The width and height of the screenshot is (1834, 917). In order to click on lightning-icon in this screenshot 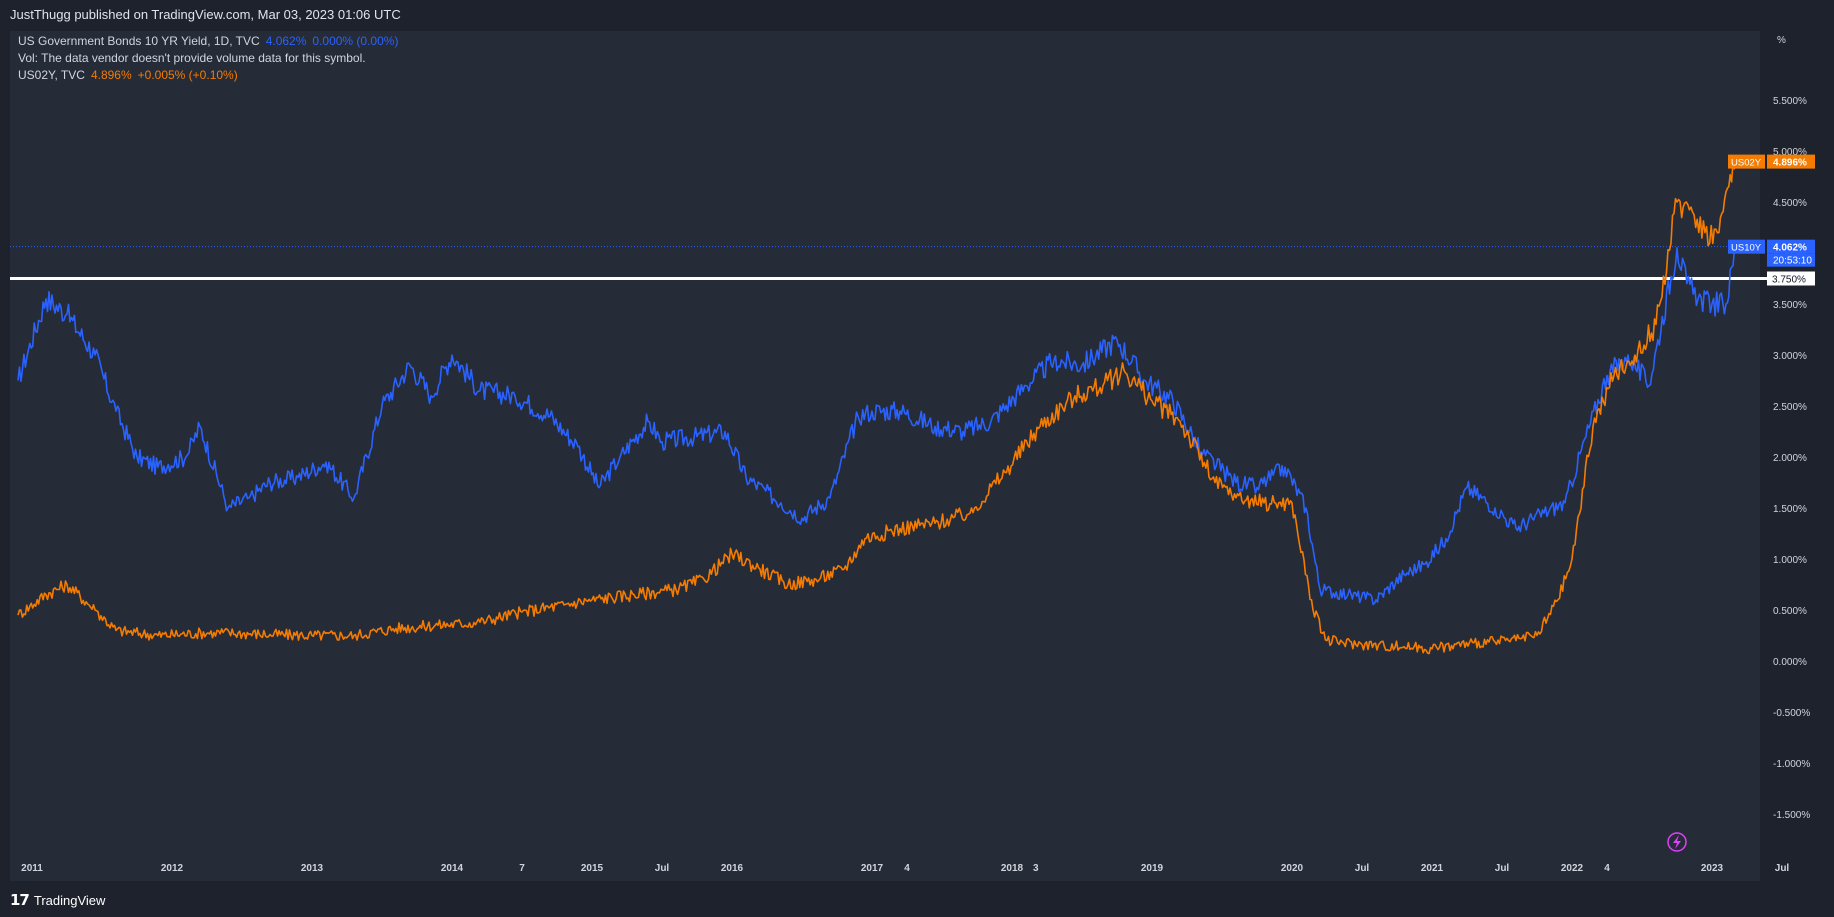, I will do `click(1677, 842)`.